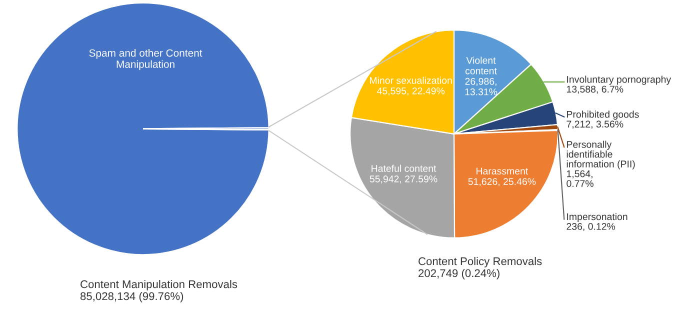 This screenshot has height=310, width=700. What do you see at coordinates (410, 91) in the screenshot?
I see `data-label: 45,595, 22.49%` at bounding box center [410, 91].